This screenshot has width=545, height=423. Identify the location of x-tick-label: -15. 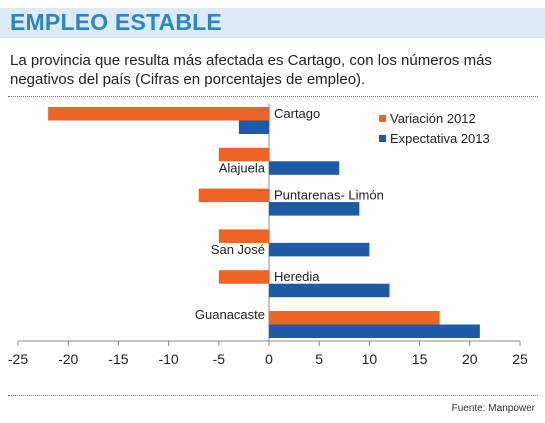
(118, 359).